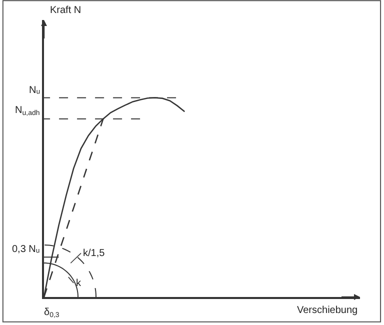 Image resolution: width=384 pixels, height=325 pixels. What do you see at coordinates (66, 10) in the screenshot?
I see `text: Kraft N` at bounding box center [66, 10].